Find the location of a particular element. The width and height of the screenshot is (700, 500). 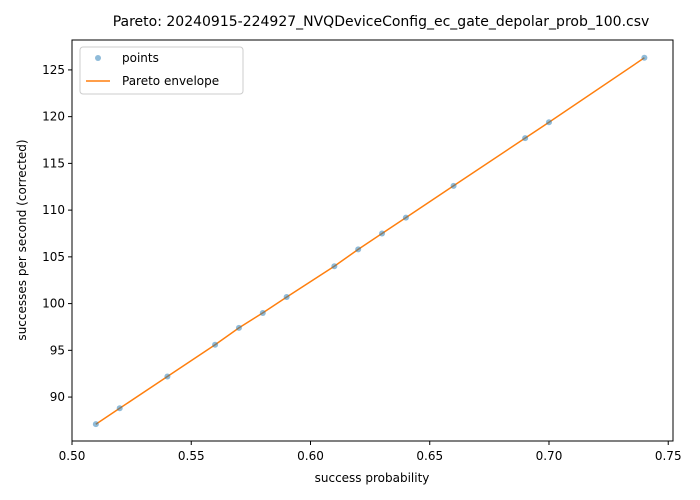

y-tick-label: 90 is located at coordinates (57, 397).